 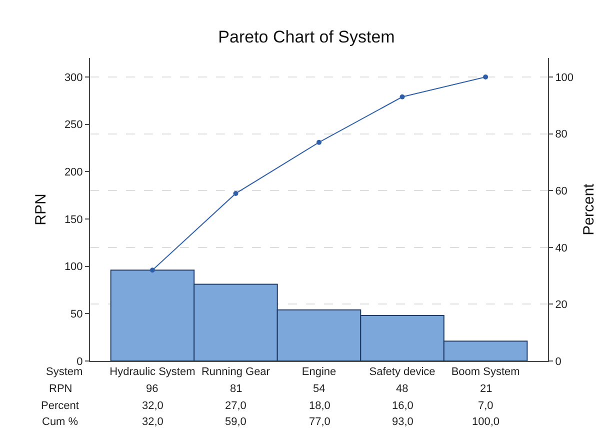 What do you see at coordinates (73, 125) in the screenshot?
I see `y-tick-label: 250` at bounding box center [73, 125].